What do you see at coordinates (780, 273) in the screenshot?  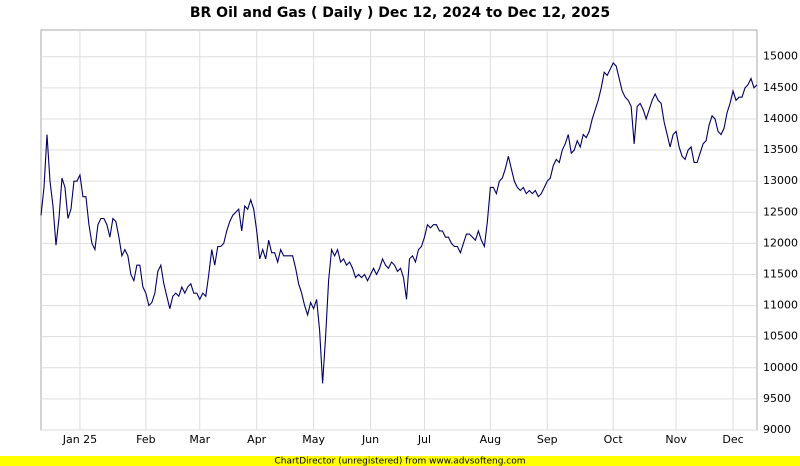 I see `y-tick-label: 11500` at bounding box center [780, 273].